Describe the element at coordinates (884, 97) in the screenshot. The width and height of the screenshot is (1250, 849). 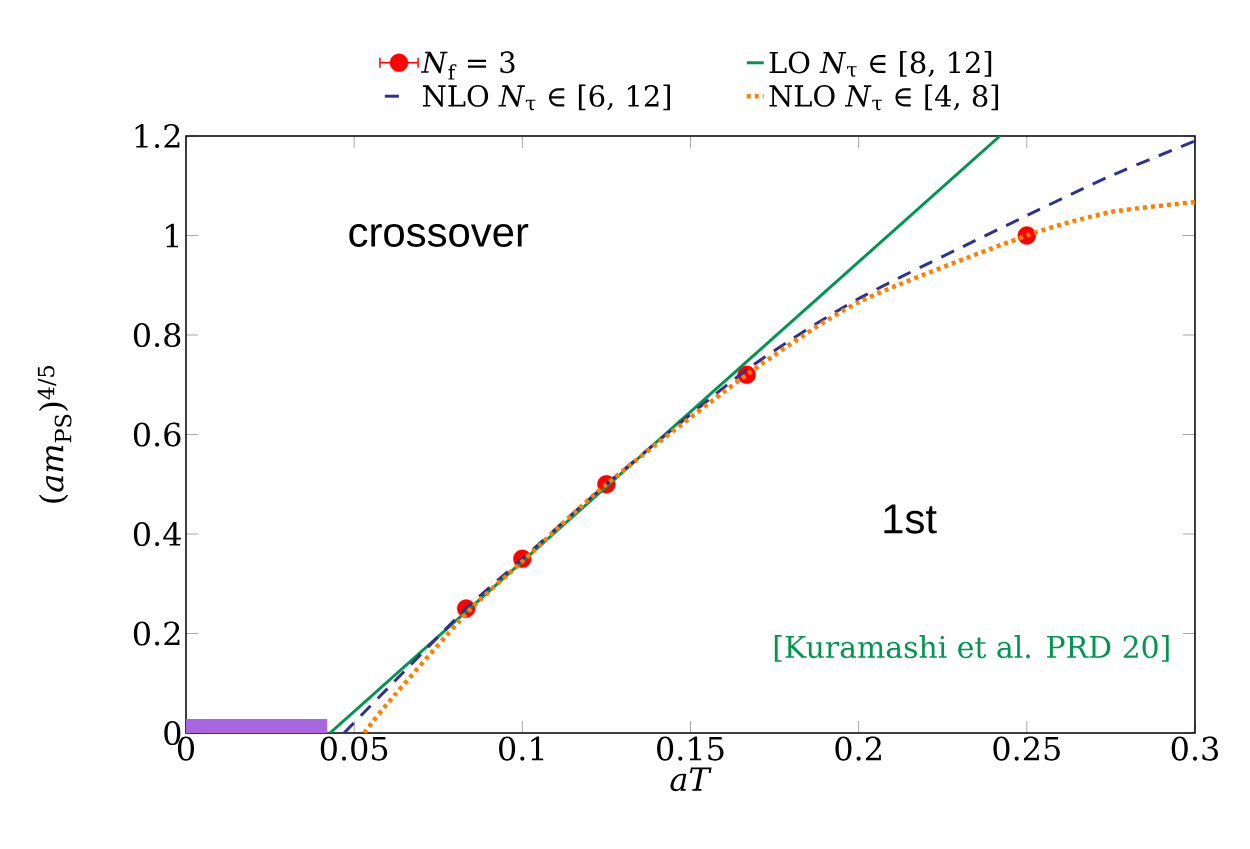
I see `legend-label: NLO N$_{τ}$ ∈ [4, 8]` at that location.